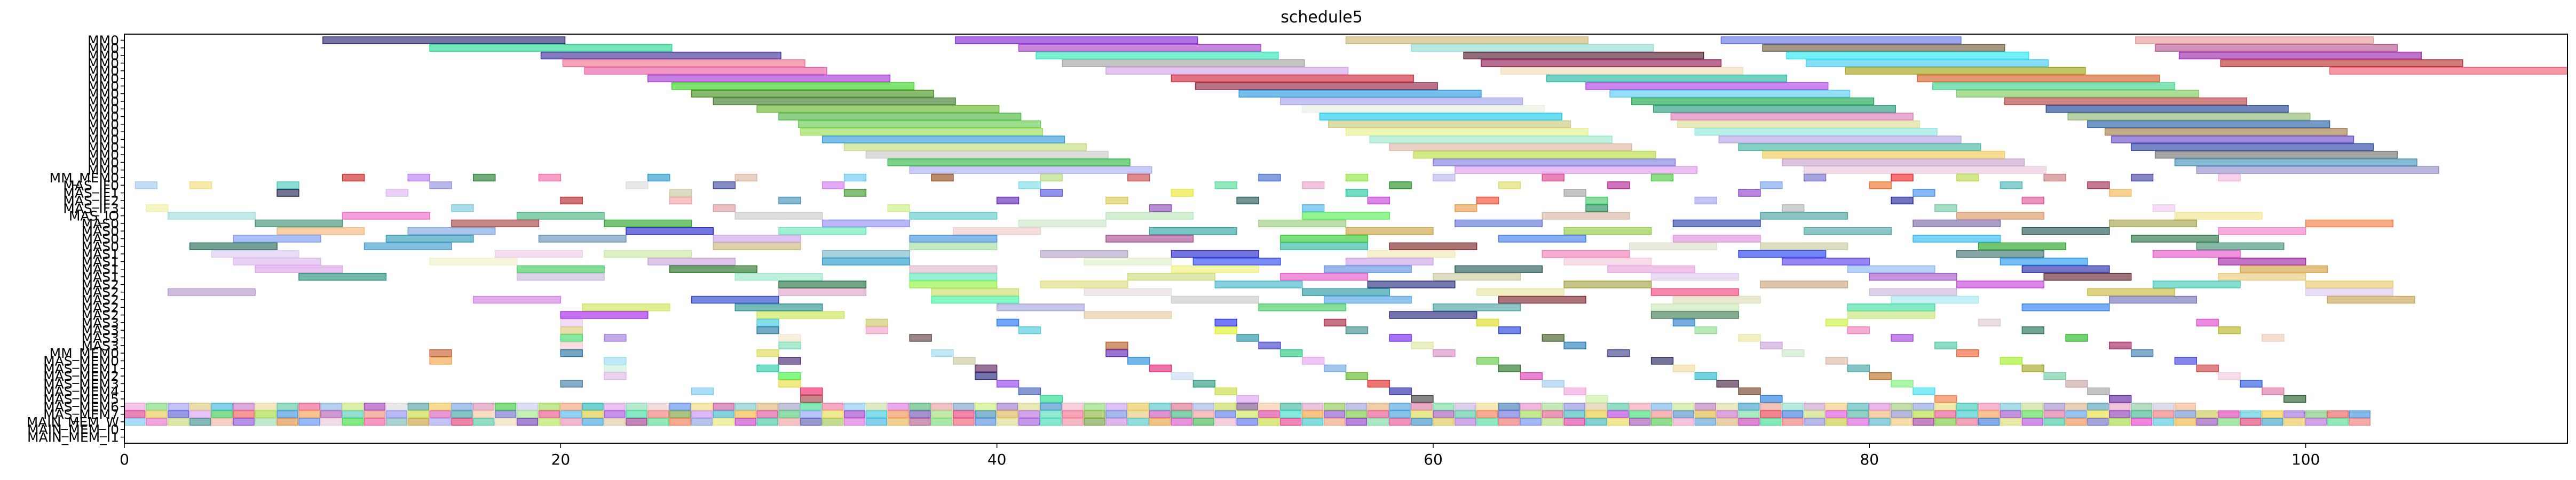 The height and width of the screenshot is (480, 2576). What do you see at coordinates (73, 429) in the screenshot?
I see `y-tick-label: MAIN_MEM_I0` at bounding box center [73, 429].